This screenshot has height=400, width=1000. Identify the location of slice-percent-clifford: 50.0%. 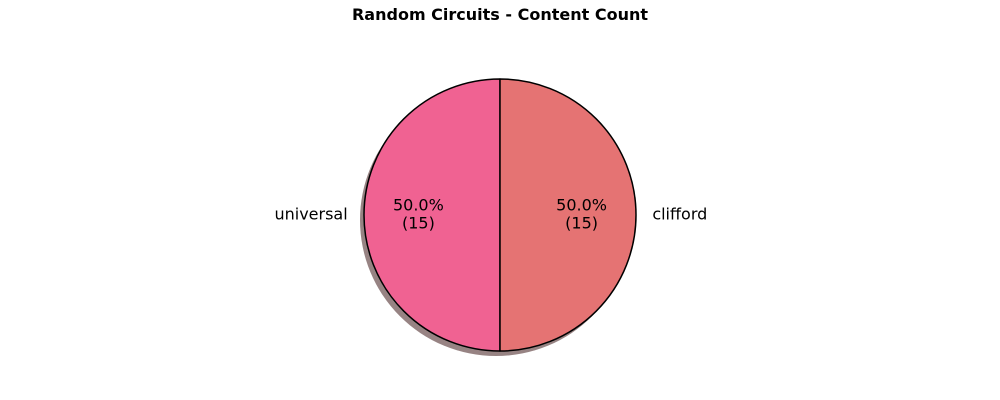
(581, 205).